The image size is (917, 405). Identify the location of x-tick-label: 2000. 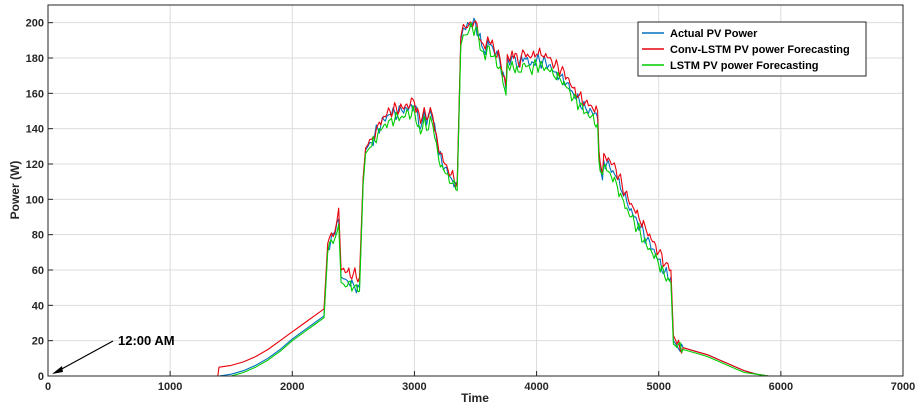
(292, 387).